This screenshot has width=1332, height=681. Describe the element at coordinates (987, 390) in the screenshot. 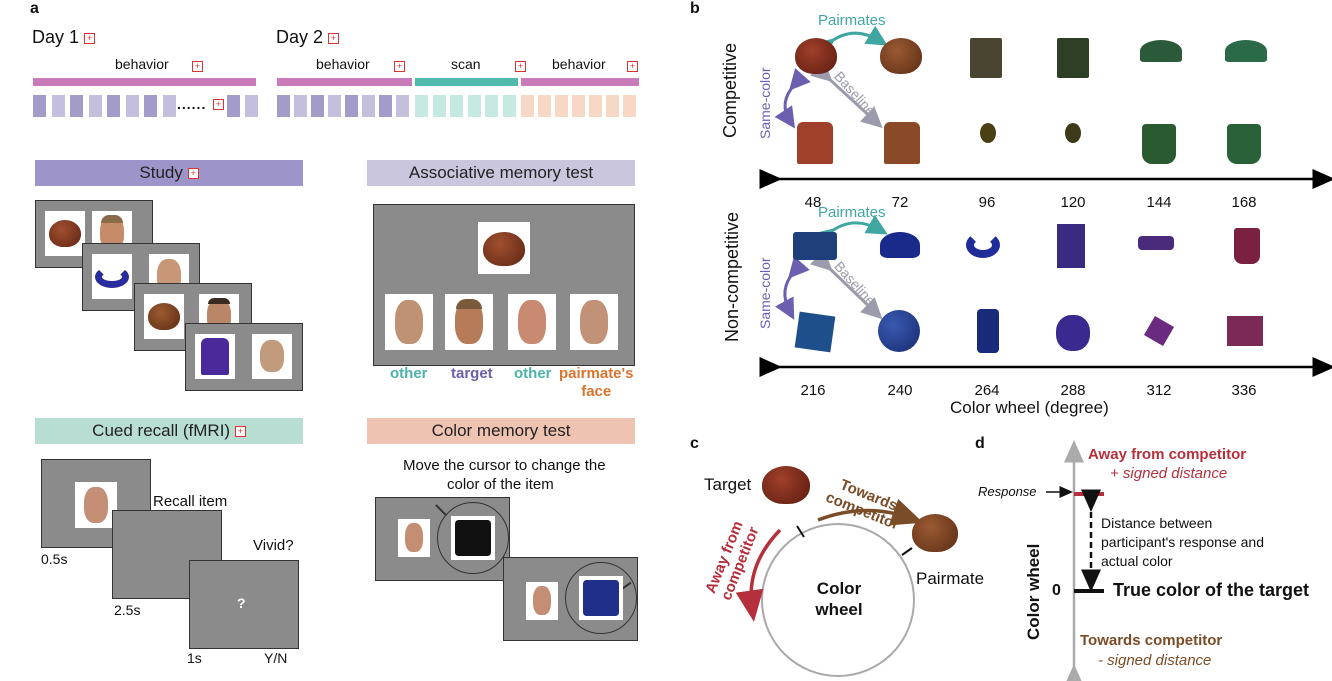

I see `tick-264: 264` at that location.